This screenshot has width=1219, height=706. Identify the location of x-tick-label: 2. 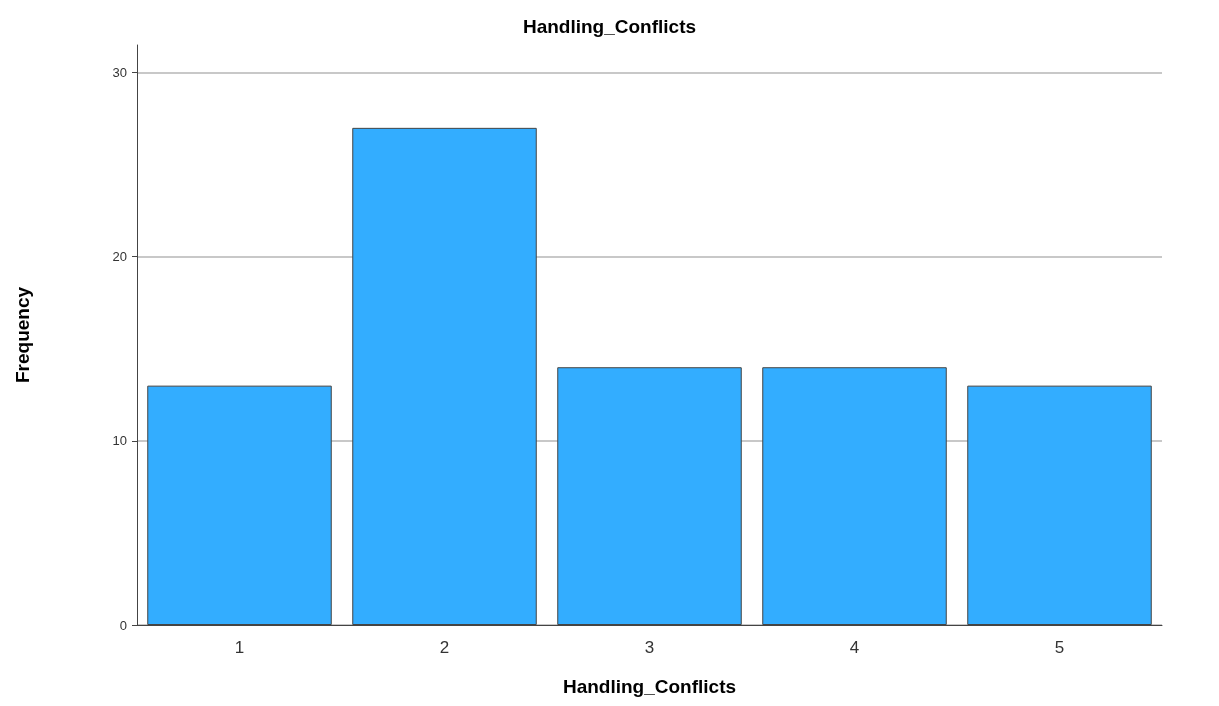
(444, 647).